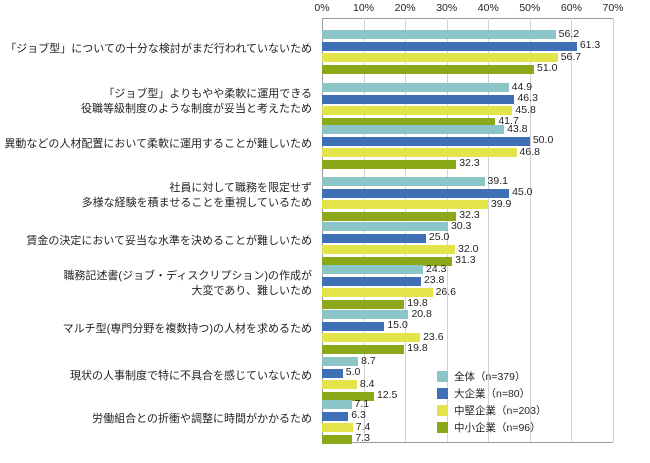 The width and height of the screenshot is (650, 463). I want to click on x-tick-label: 30%, so click(447, 8).